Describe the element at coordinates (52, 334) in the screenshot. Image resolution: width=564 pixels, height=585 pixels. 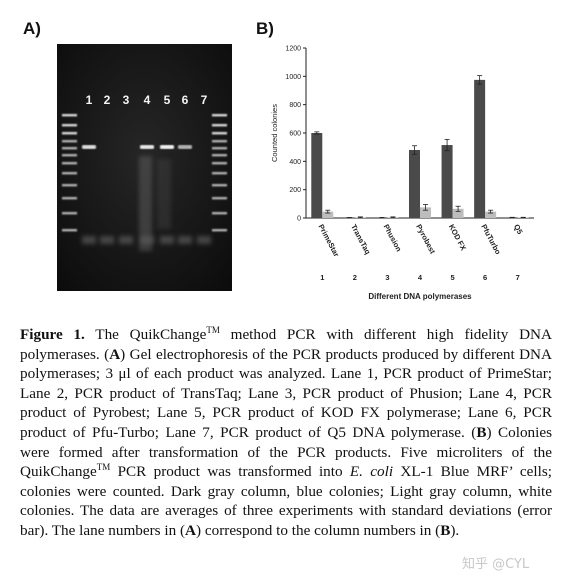
I see `caption-figure-label: Figure 1.` at that location.